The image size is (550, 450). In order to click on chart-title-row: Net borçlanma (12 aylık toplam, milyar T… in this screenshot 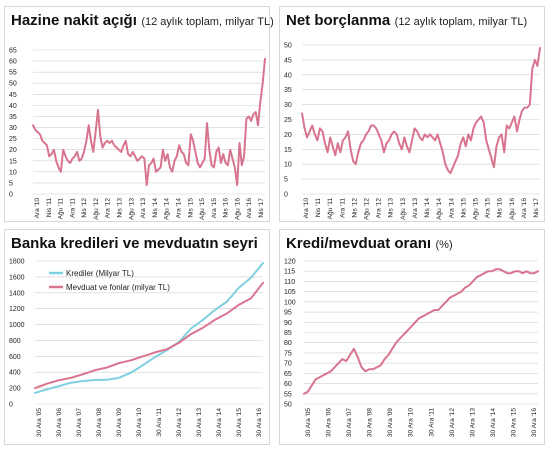, I will do `click(406, 21)`.